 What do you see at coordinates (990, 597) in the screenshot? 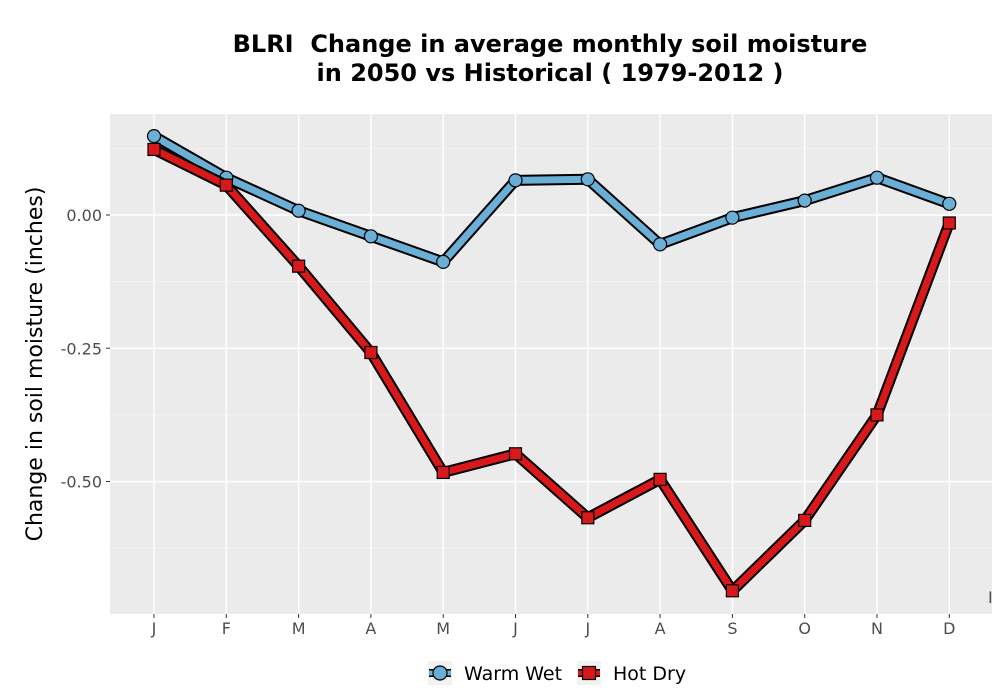
I see `stray-mark: I` at bounding box center [990, 597].